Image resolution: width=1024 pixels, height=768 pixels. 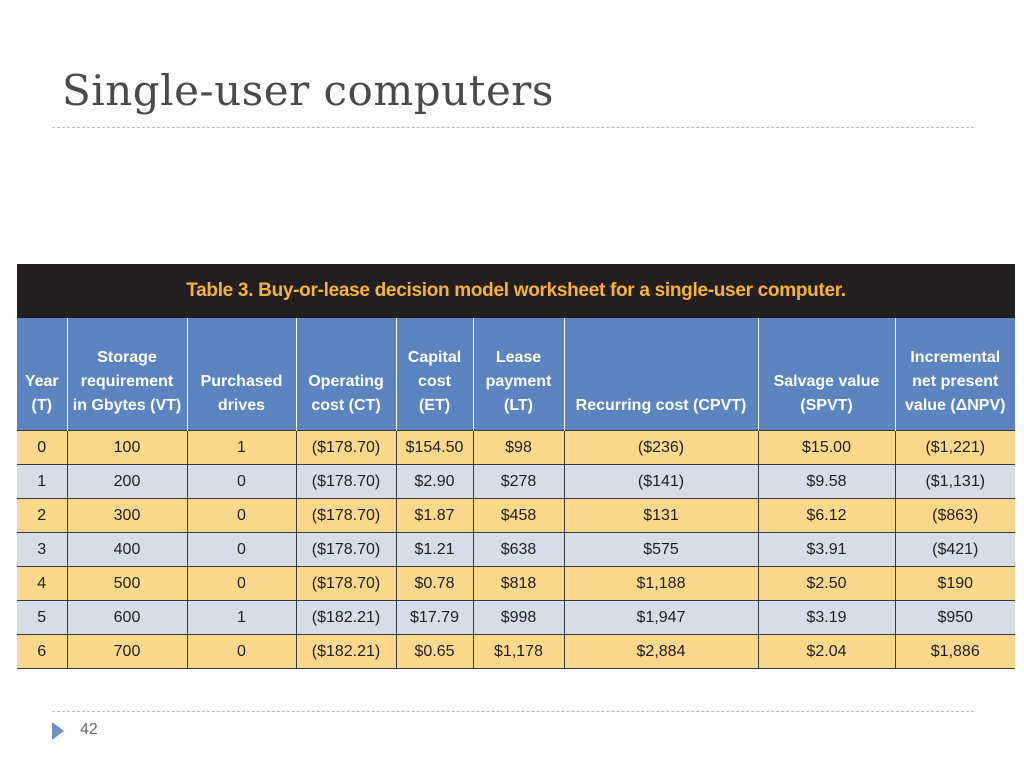 I want to click on table-cell: 700, so click(x=126, y=651).